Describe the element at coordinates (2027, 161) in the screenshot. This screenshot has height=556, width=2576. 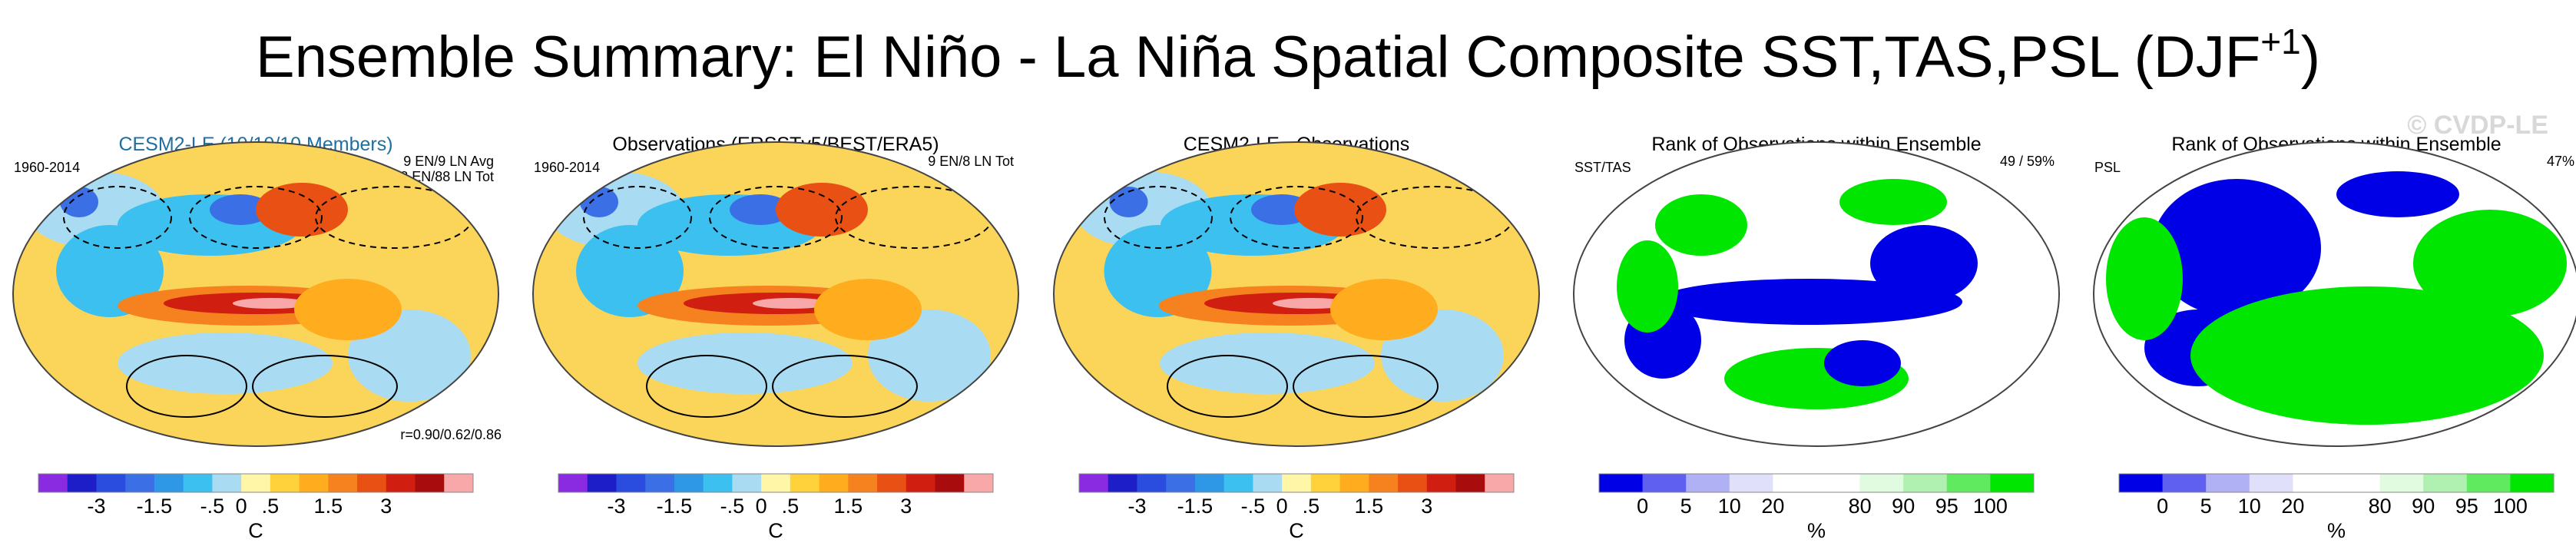
I see `panel-right-label: 49 / 59%` at that location.